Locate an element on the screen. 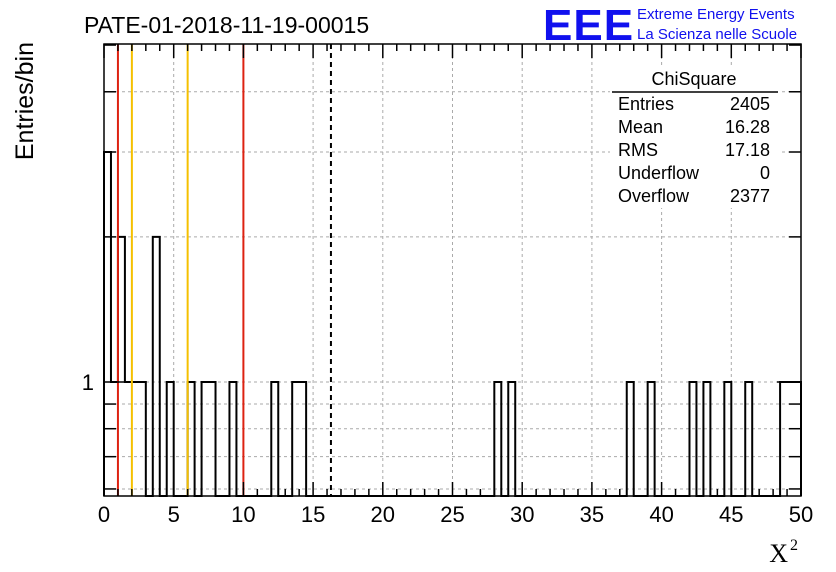  x-axis-label-superscript: 2 is located at coordinates (794, 545).